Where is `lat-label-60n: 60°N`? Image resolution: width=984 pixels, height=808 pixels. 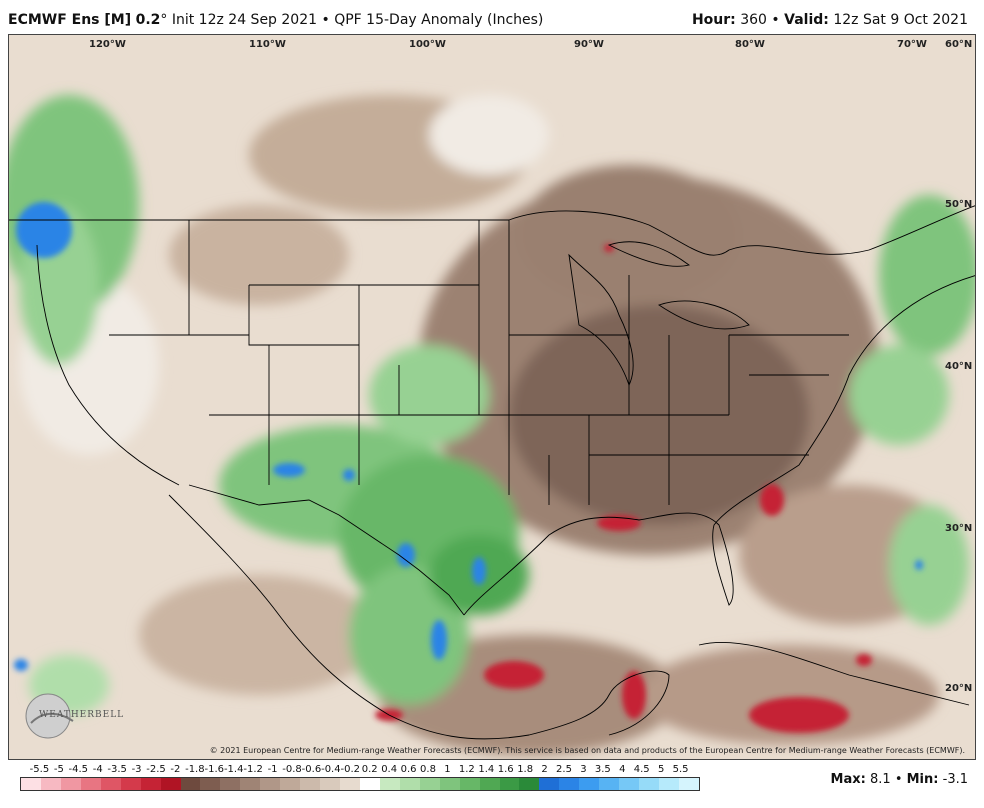 lat-label-60n: 60°N is located at coordinates (959, 44).